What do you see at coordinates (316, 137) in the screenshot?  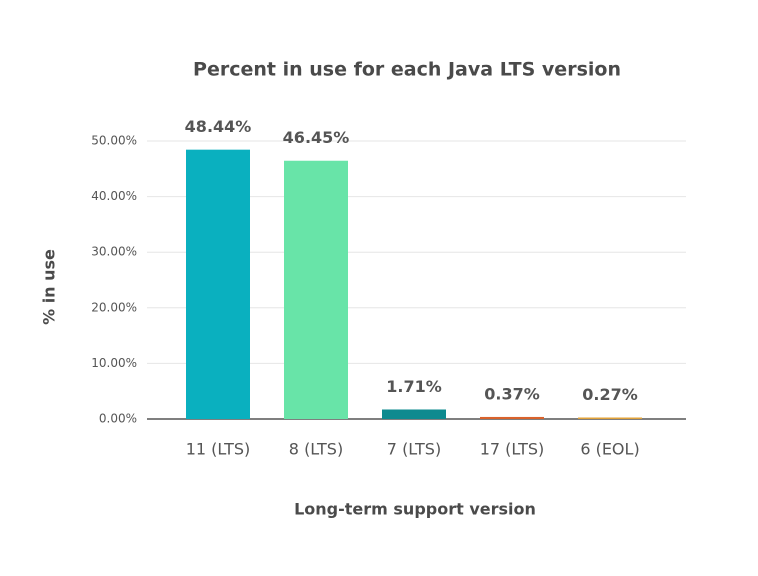 I see `value-label: 46.45%` at bounding box center [316, 137].